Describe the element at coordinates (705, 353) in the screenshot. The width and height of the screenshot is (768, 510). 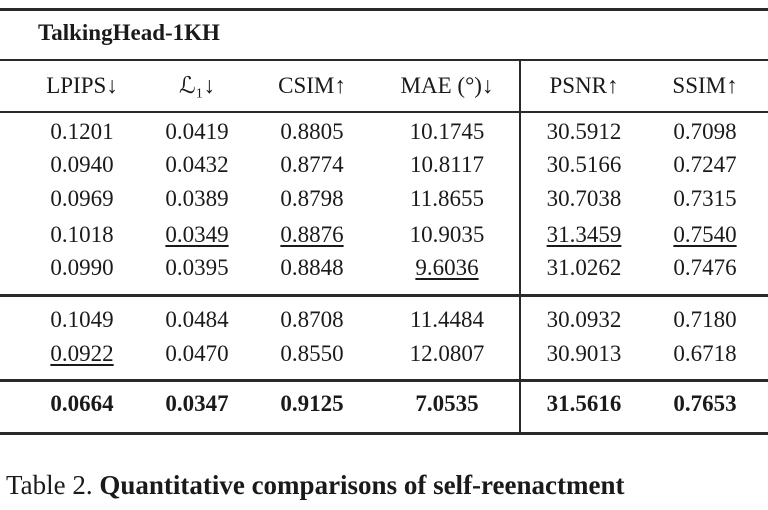
I see `table-cell: 0.6718` at that location.